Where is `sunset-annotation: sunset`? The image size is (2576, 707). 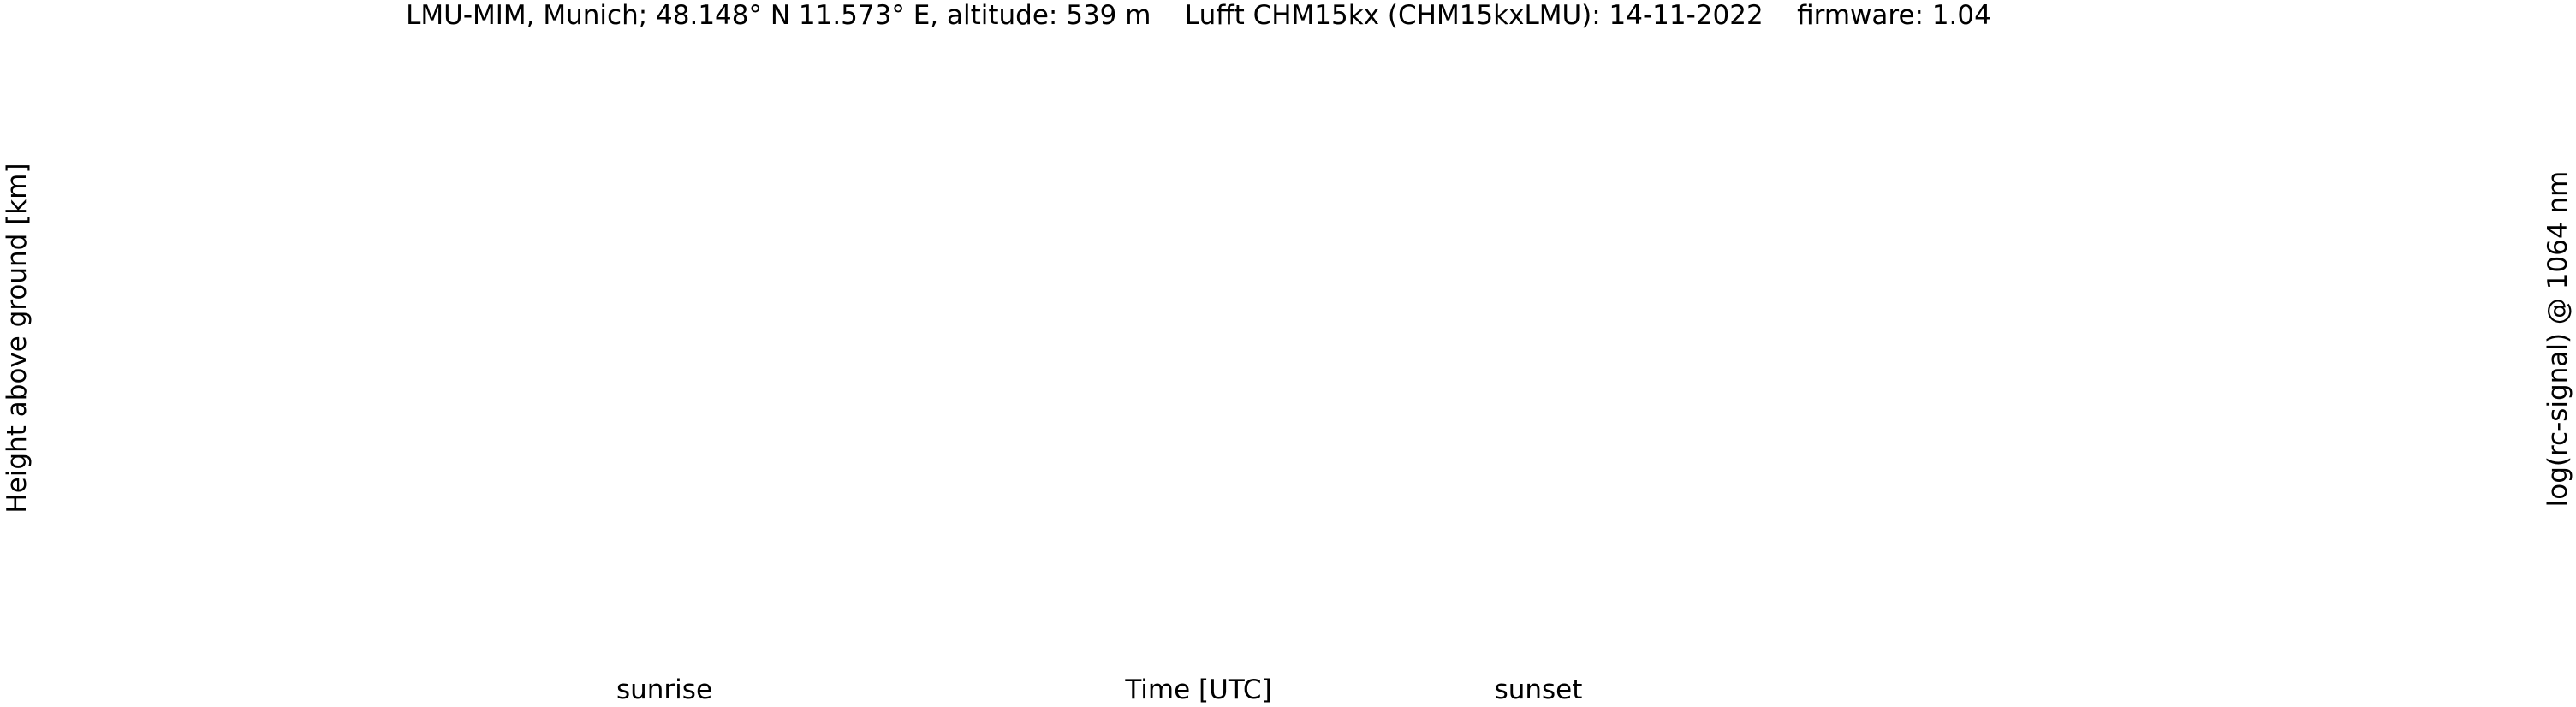 sunset-annotation: sunset is located at coordinates (1538, 689).